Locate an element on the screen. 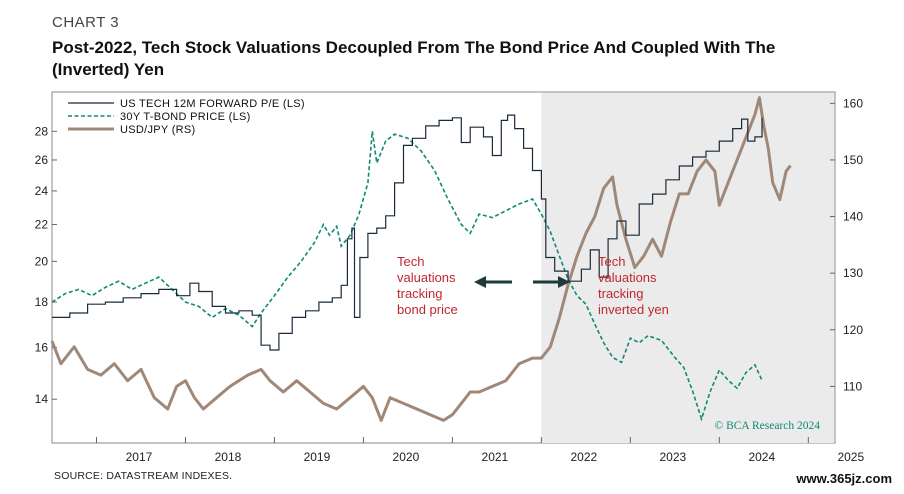  x-tick-label: 2020 is located at coordinates (406, 457).